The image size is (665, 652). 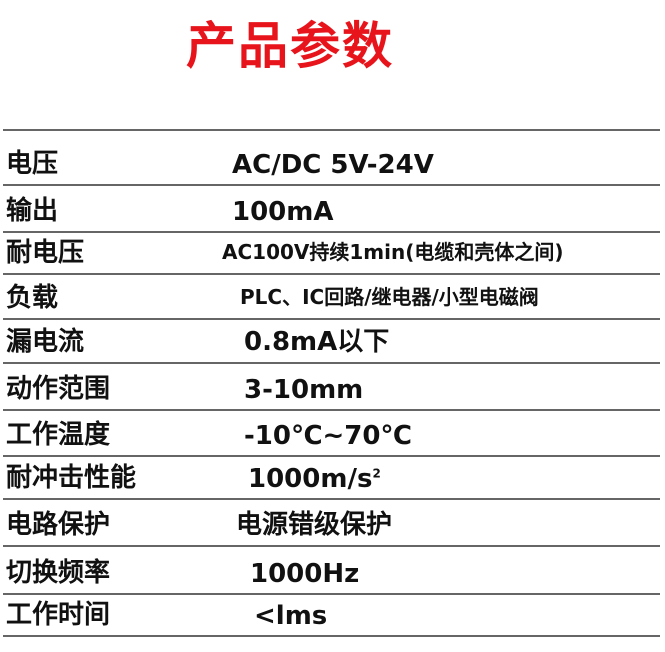 I want to click on spec-value-text: AC100V持续1min(电缆和壳体之间), so click(x=393, y=252).